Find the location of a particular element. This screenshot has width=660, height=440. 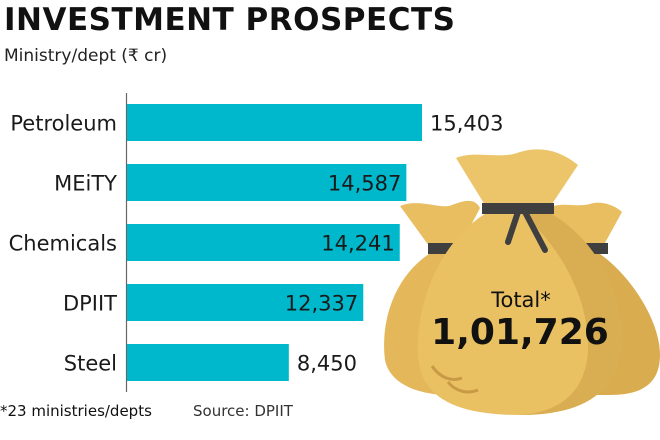

value-label: 14,587 is located at coordinates (364, 184).